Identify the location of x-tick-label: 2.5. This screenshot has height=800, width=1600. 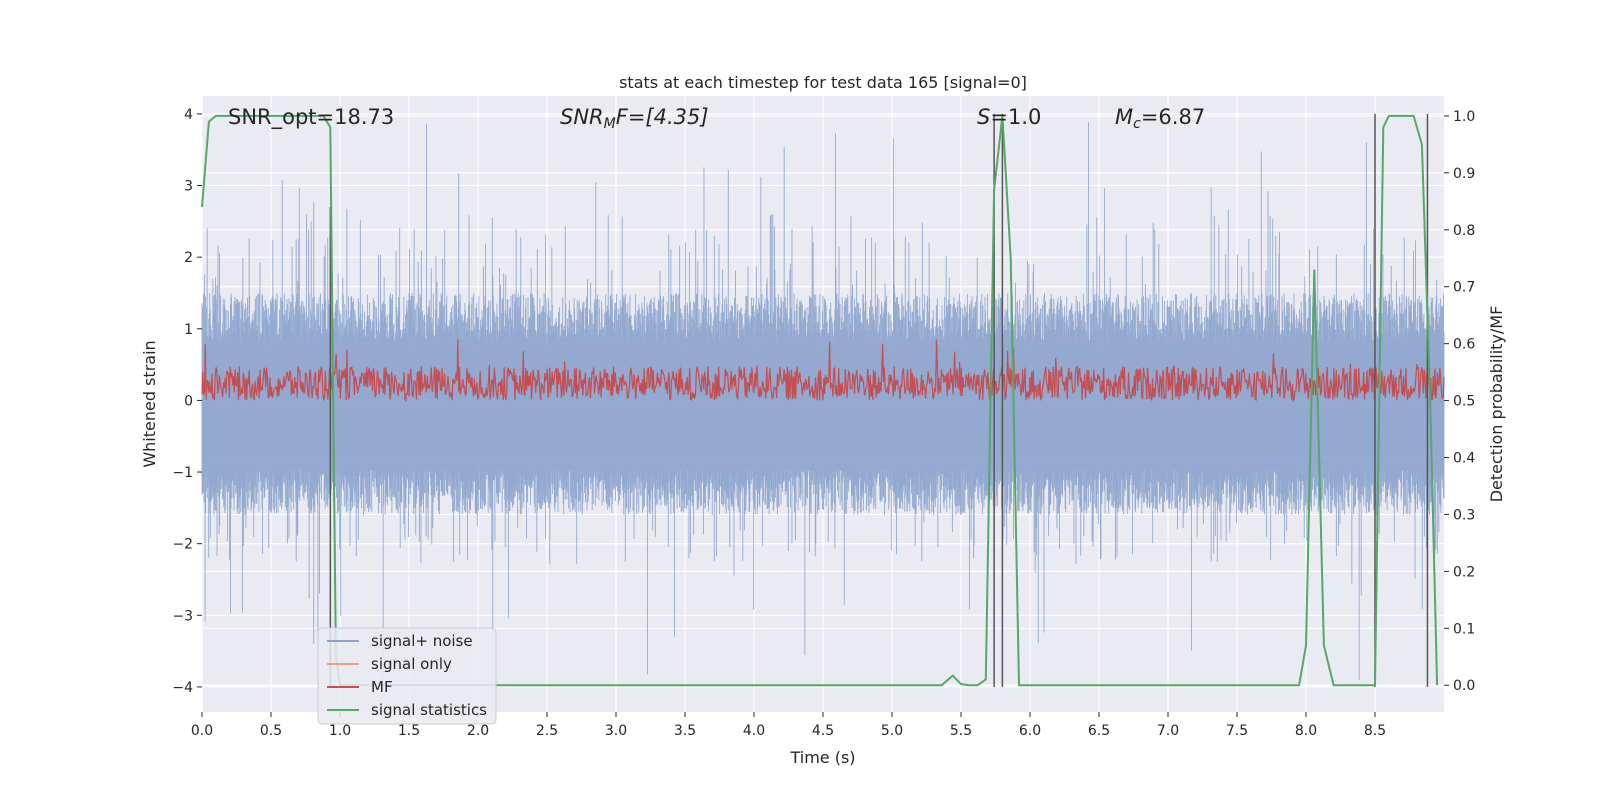
(547, 731).